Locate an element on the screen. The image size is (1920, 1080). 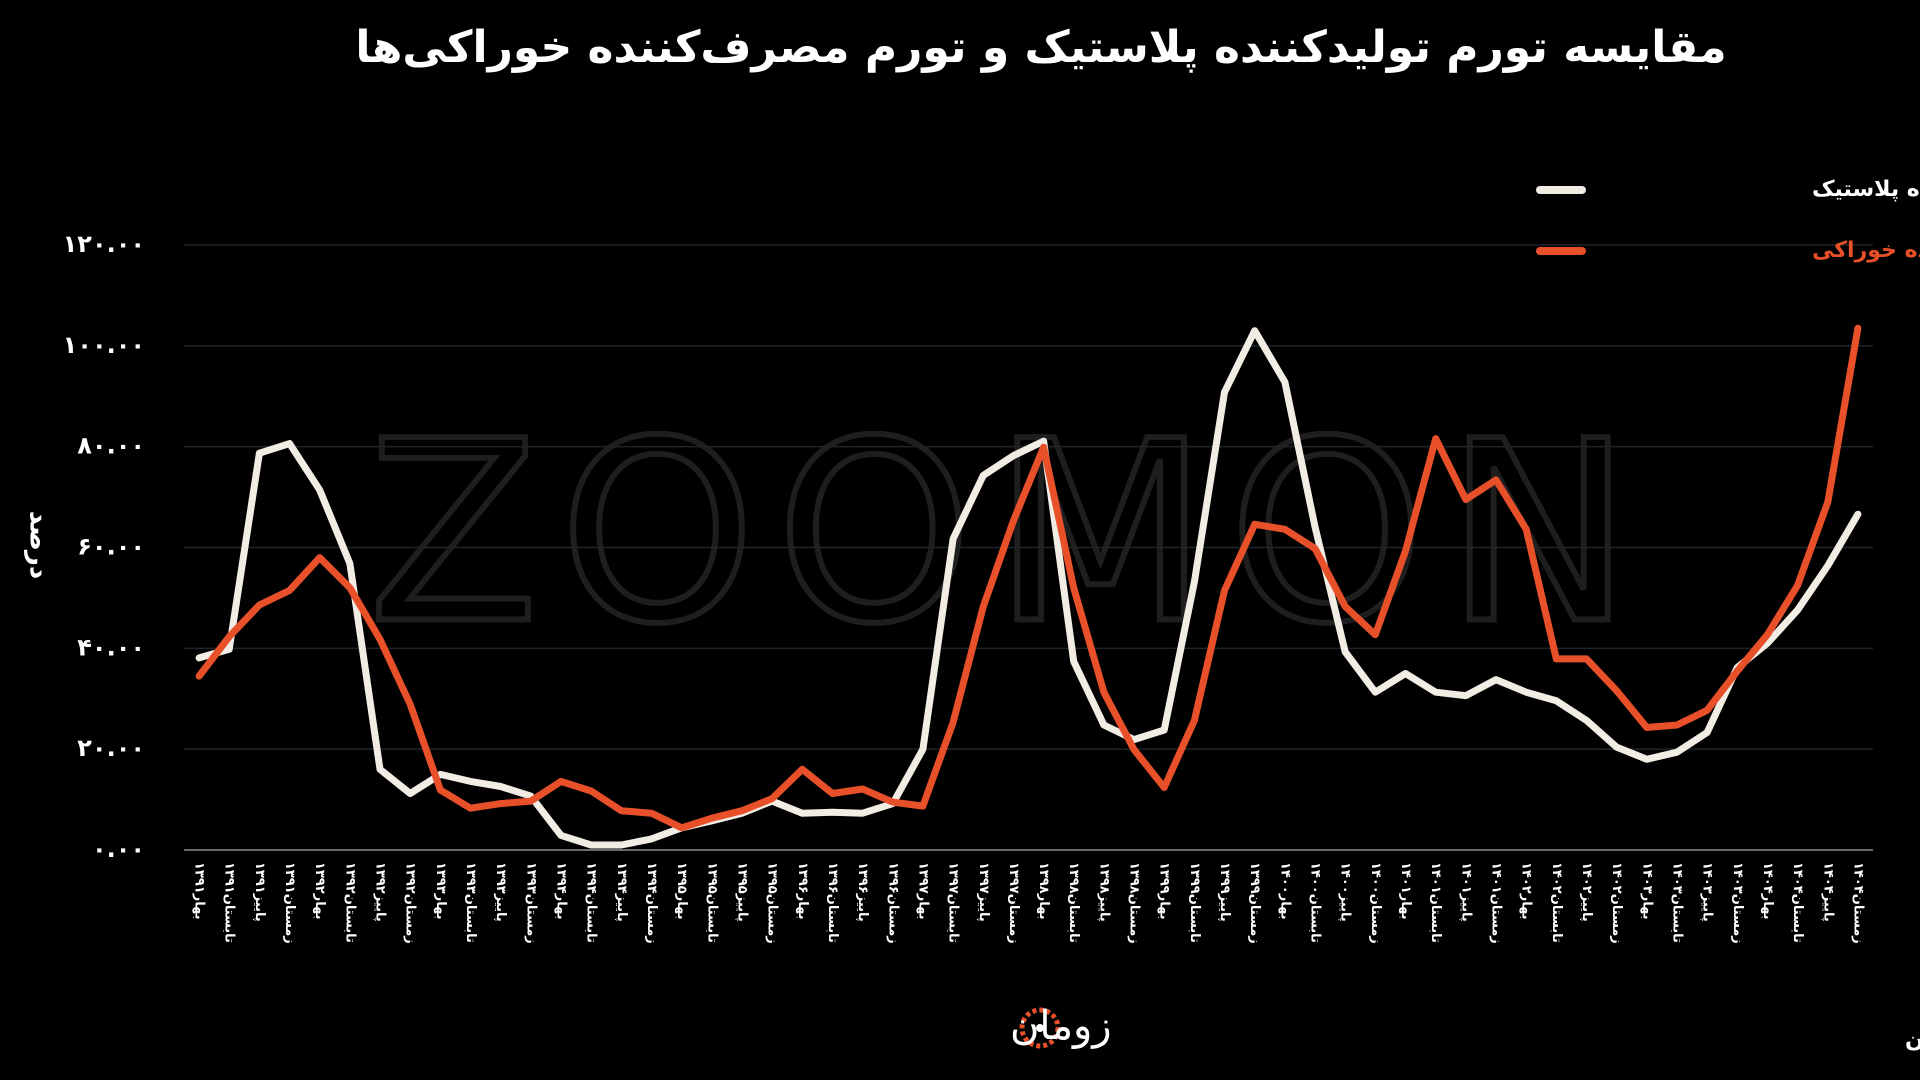
y-axis-label: درصد is located at coordinates (39, 545).